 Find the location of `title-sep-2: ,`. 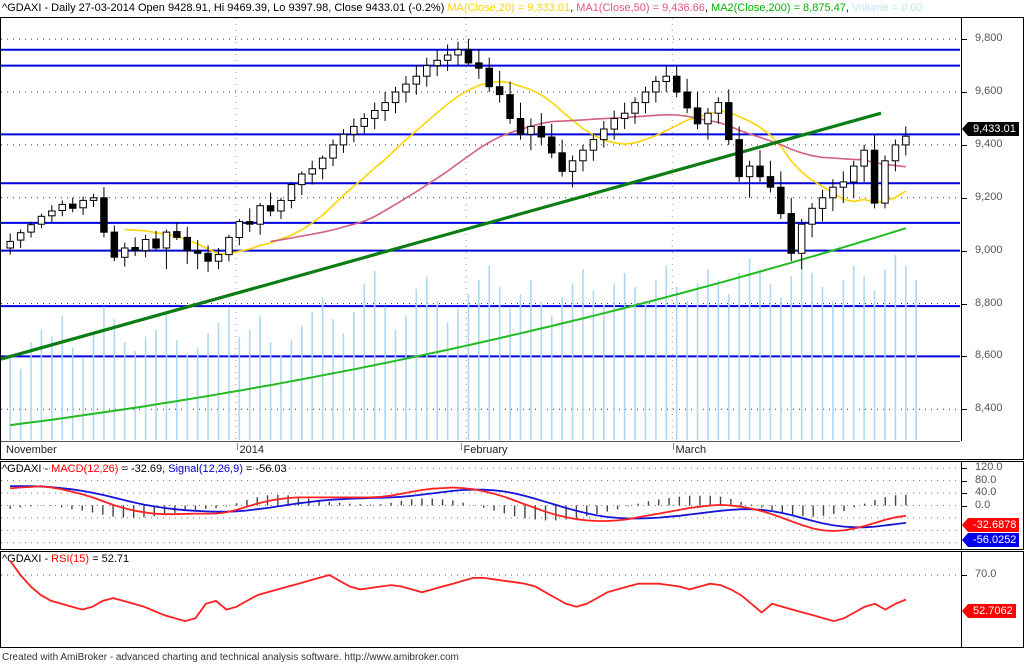

title-sep-2: , is located at coordinates (706, 8).